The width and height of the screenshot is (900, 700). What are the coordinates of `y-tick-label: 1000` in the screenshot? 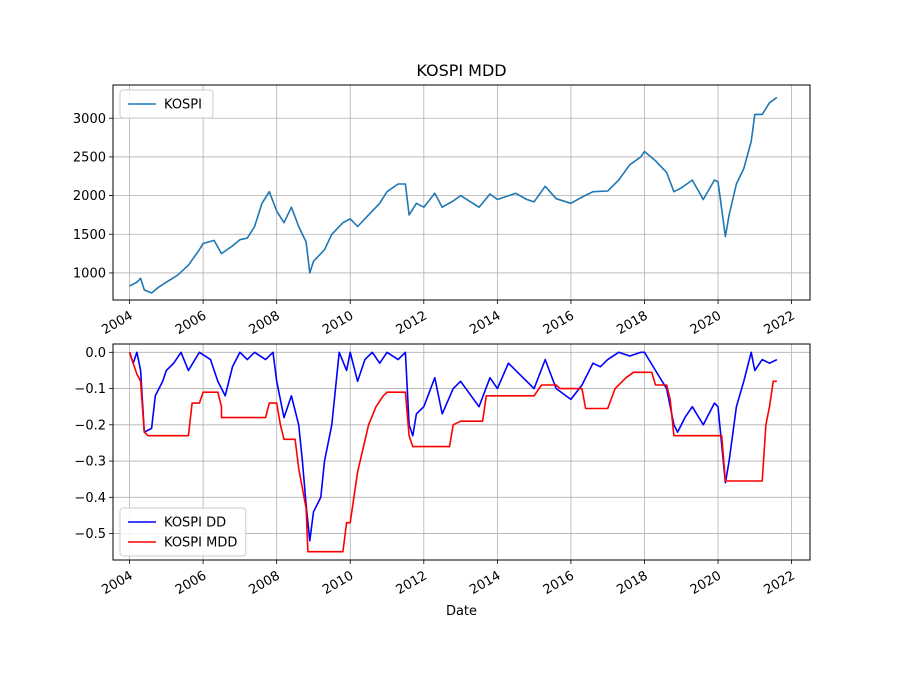 It's located at (89, 273).